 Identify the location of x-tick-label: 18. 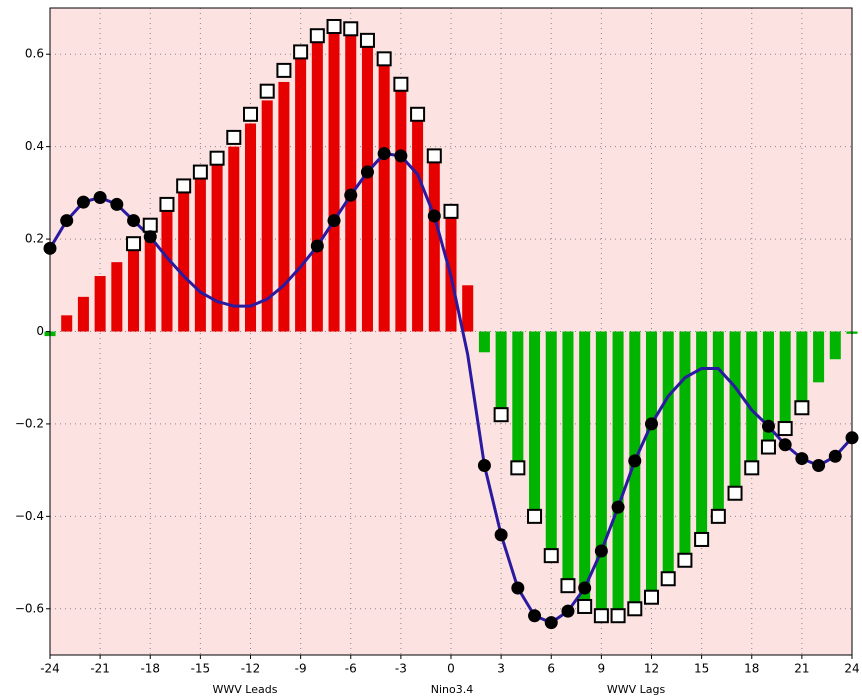
(751, 669).